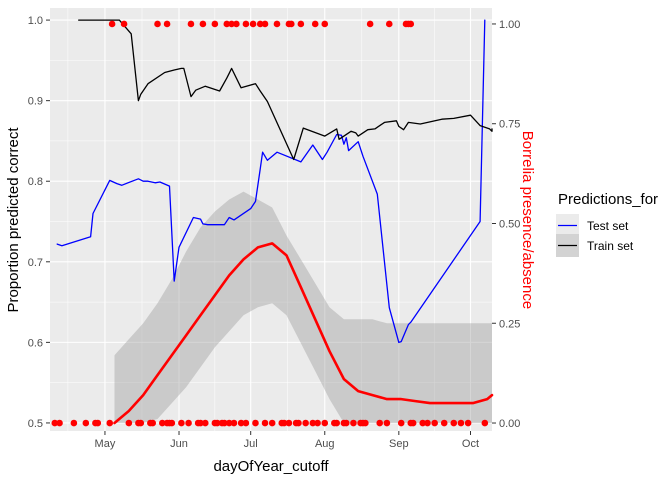 This screenshot has height=485, width=672. Describe the element at coordinates (470, 444) in the screenshot. I see `x-tick-label: Oct` at that location.